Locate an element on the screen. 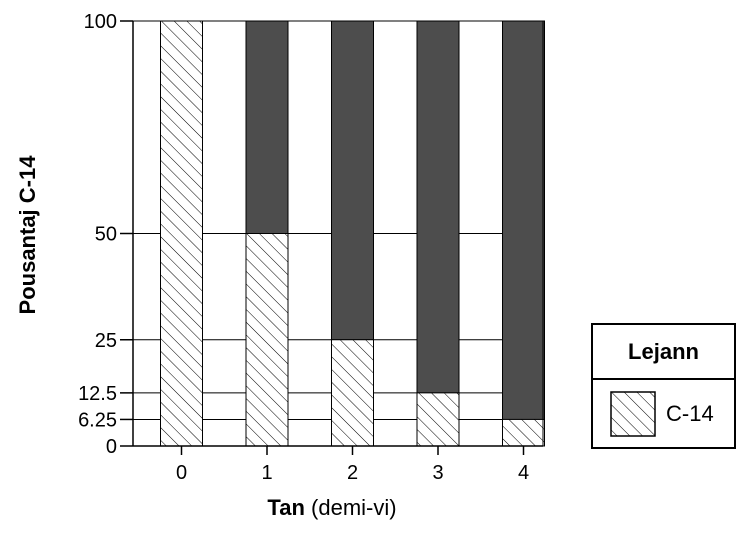 The width and height of the screenshot is (738, 536). x-axis-label: Tan (demi-vi) is located at coordinates (331, 508).